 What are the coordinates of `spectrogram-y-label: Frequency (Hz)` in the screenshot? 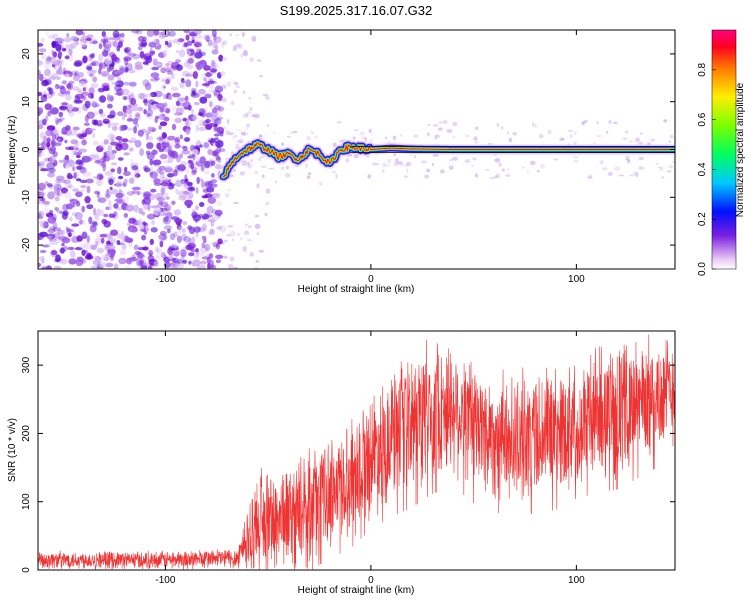 It's located at (12, 150).